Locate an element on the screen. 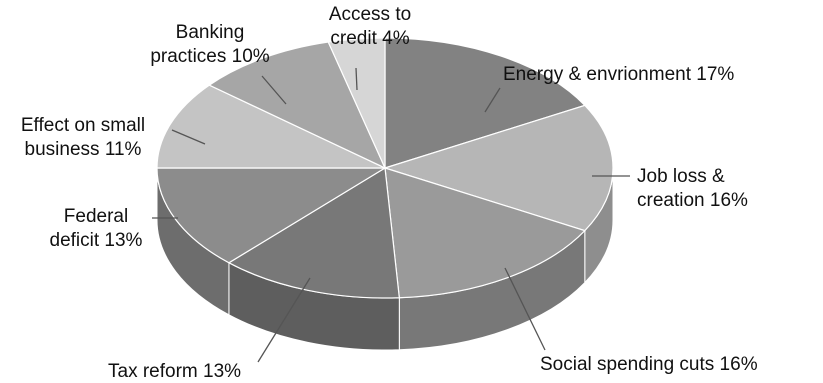 The image size is (823, 383). slice-label: Banking practices 10% is located at coordinates (209, 44).